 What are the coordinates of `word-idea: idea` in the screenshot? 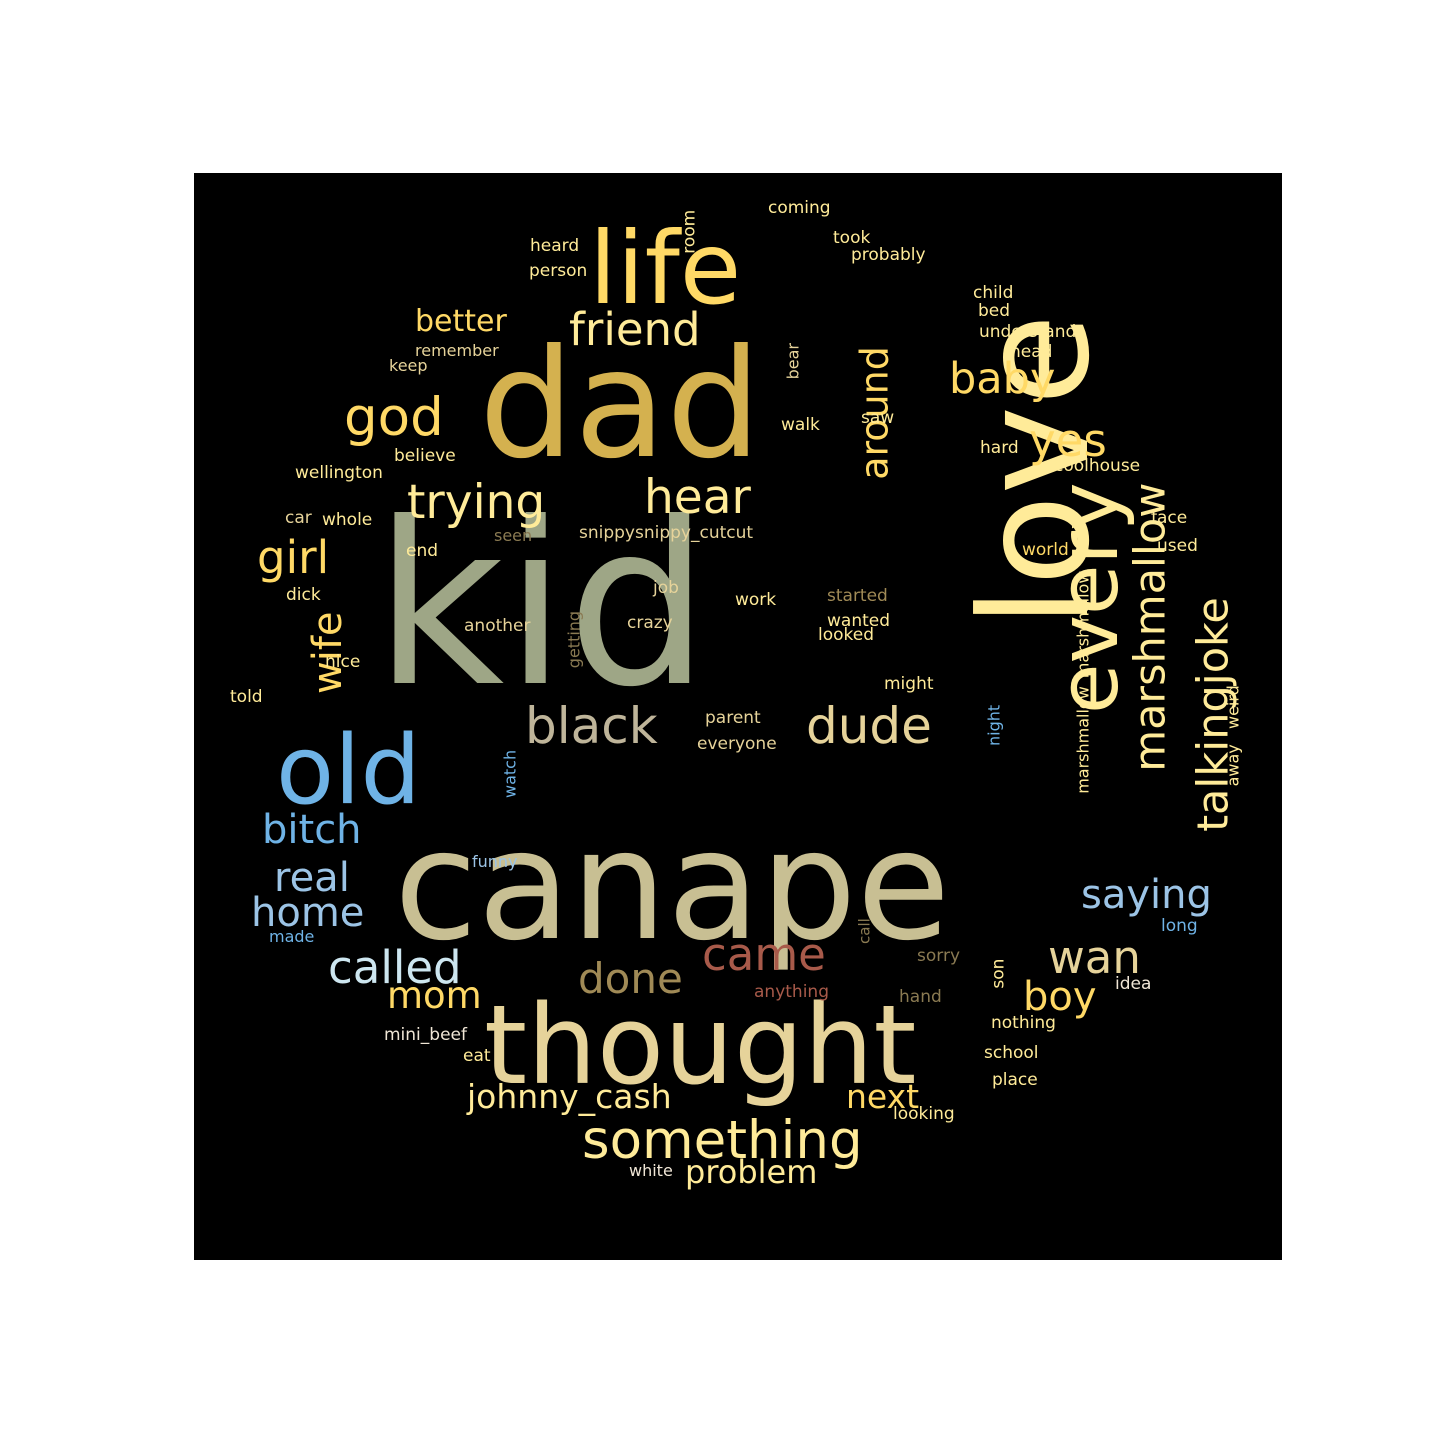 It's located at (1133, 984).